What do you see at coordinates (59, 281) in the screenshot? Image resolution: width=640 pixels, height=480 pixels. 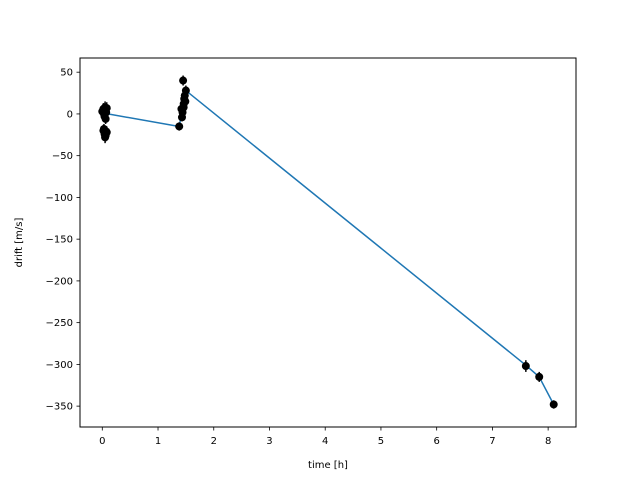 I see `y-tick-label: −200` at bounding box center [59, 281].